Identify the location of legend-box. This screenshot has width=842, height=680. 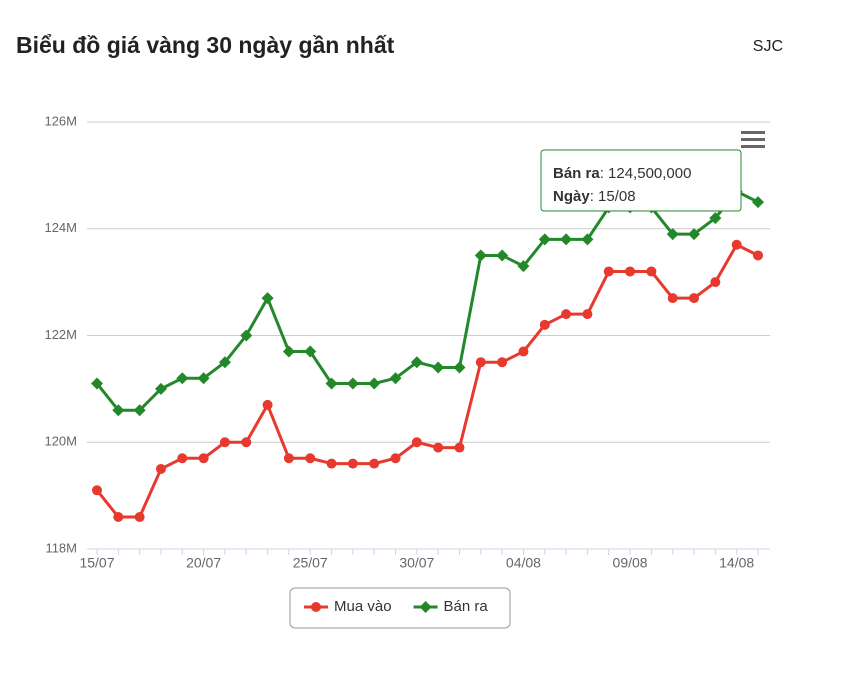
(400, 608).